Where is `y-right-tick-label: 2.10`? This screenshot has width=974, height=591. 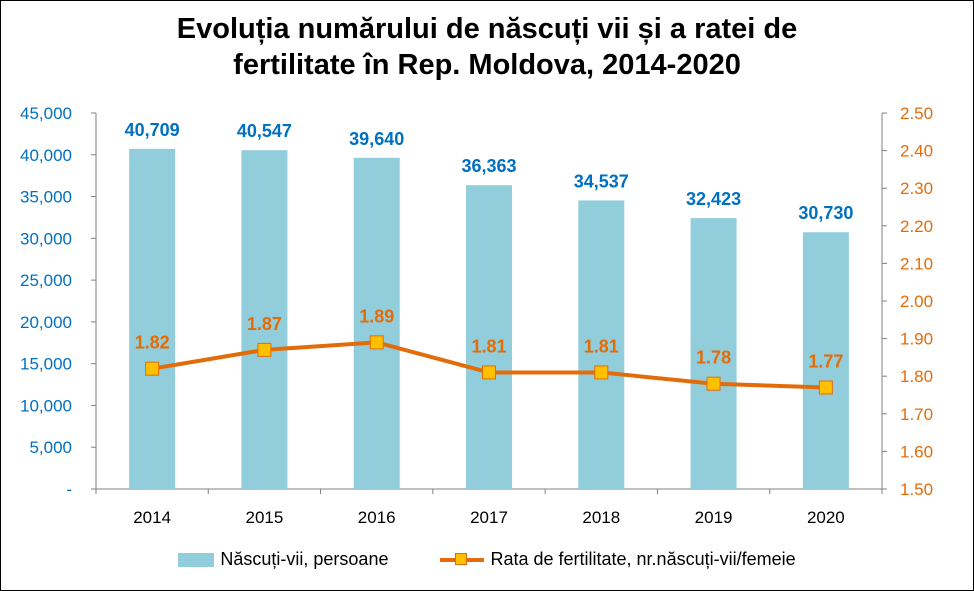 y-right-tick-label: 2.10 is located at coordinates (916, 263).